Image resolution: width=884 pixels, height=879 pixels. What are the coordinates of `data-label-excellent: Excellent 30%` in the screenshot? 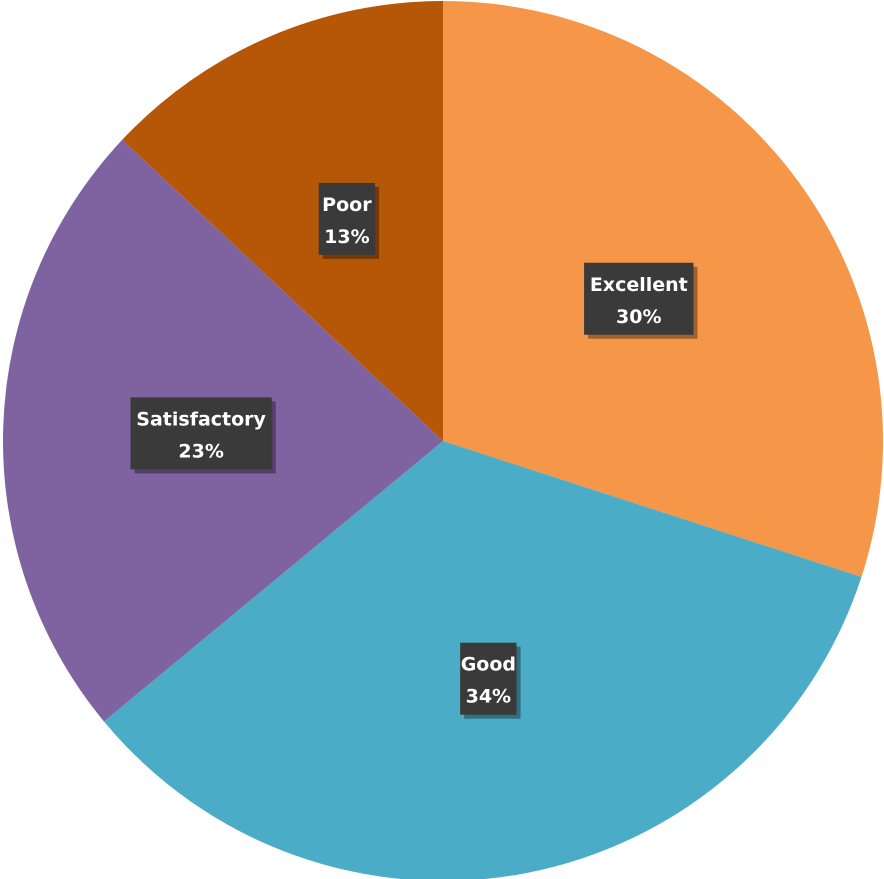 It's located at (641, 300).